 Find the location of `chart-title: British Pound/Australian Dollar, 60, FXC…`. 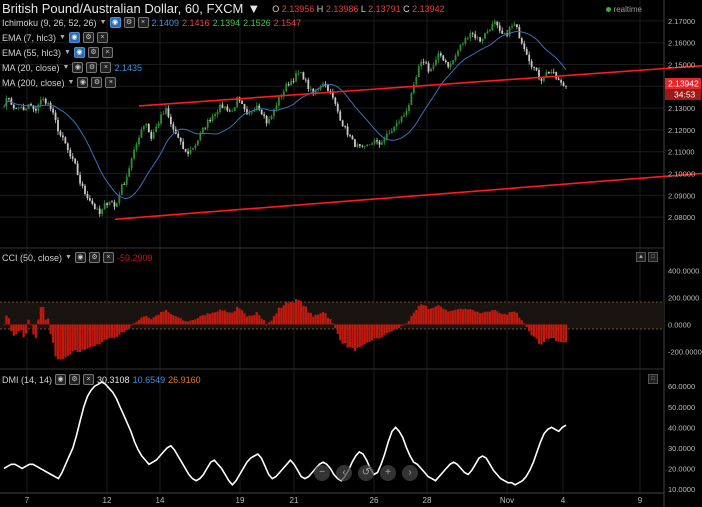

chart-title: British Pound/Australian Dollar, 60, FXC… is located at coordinates (223, 8).